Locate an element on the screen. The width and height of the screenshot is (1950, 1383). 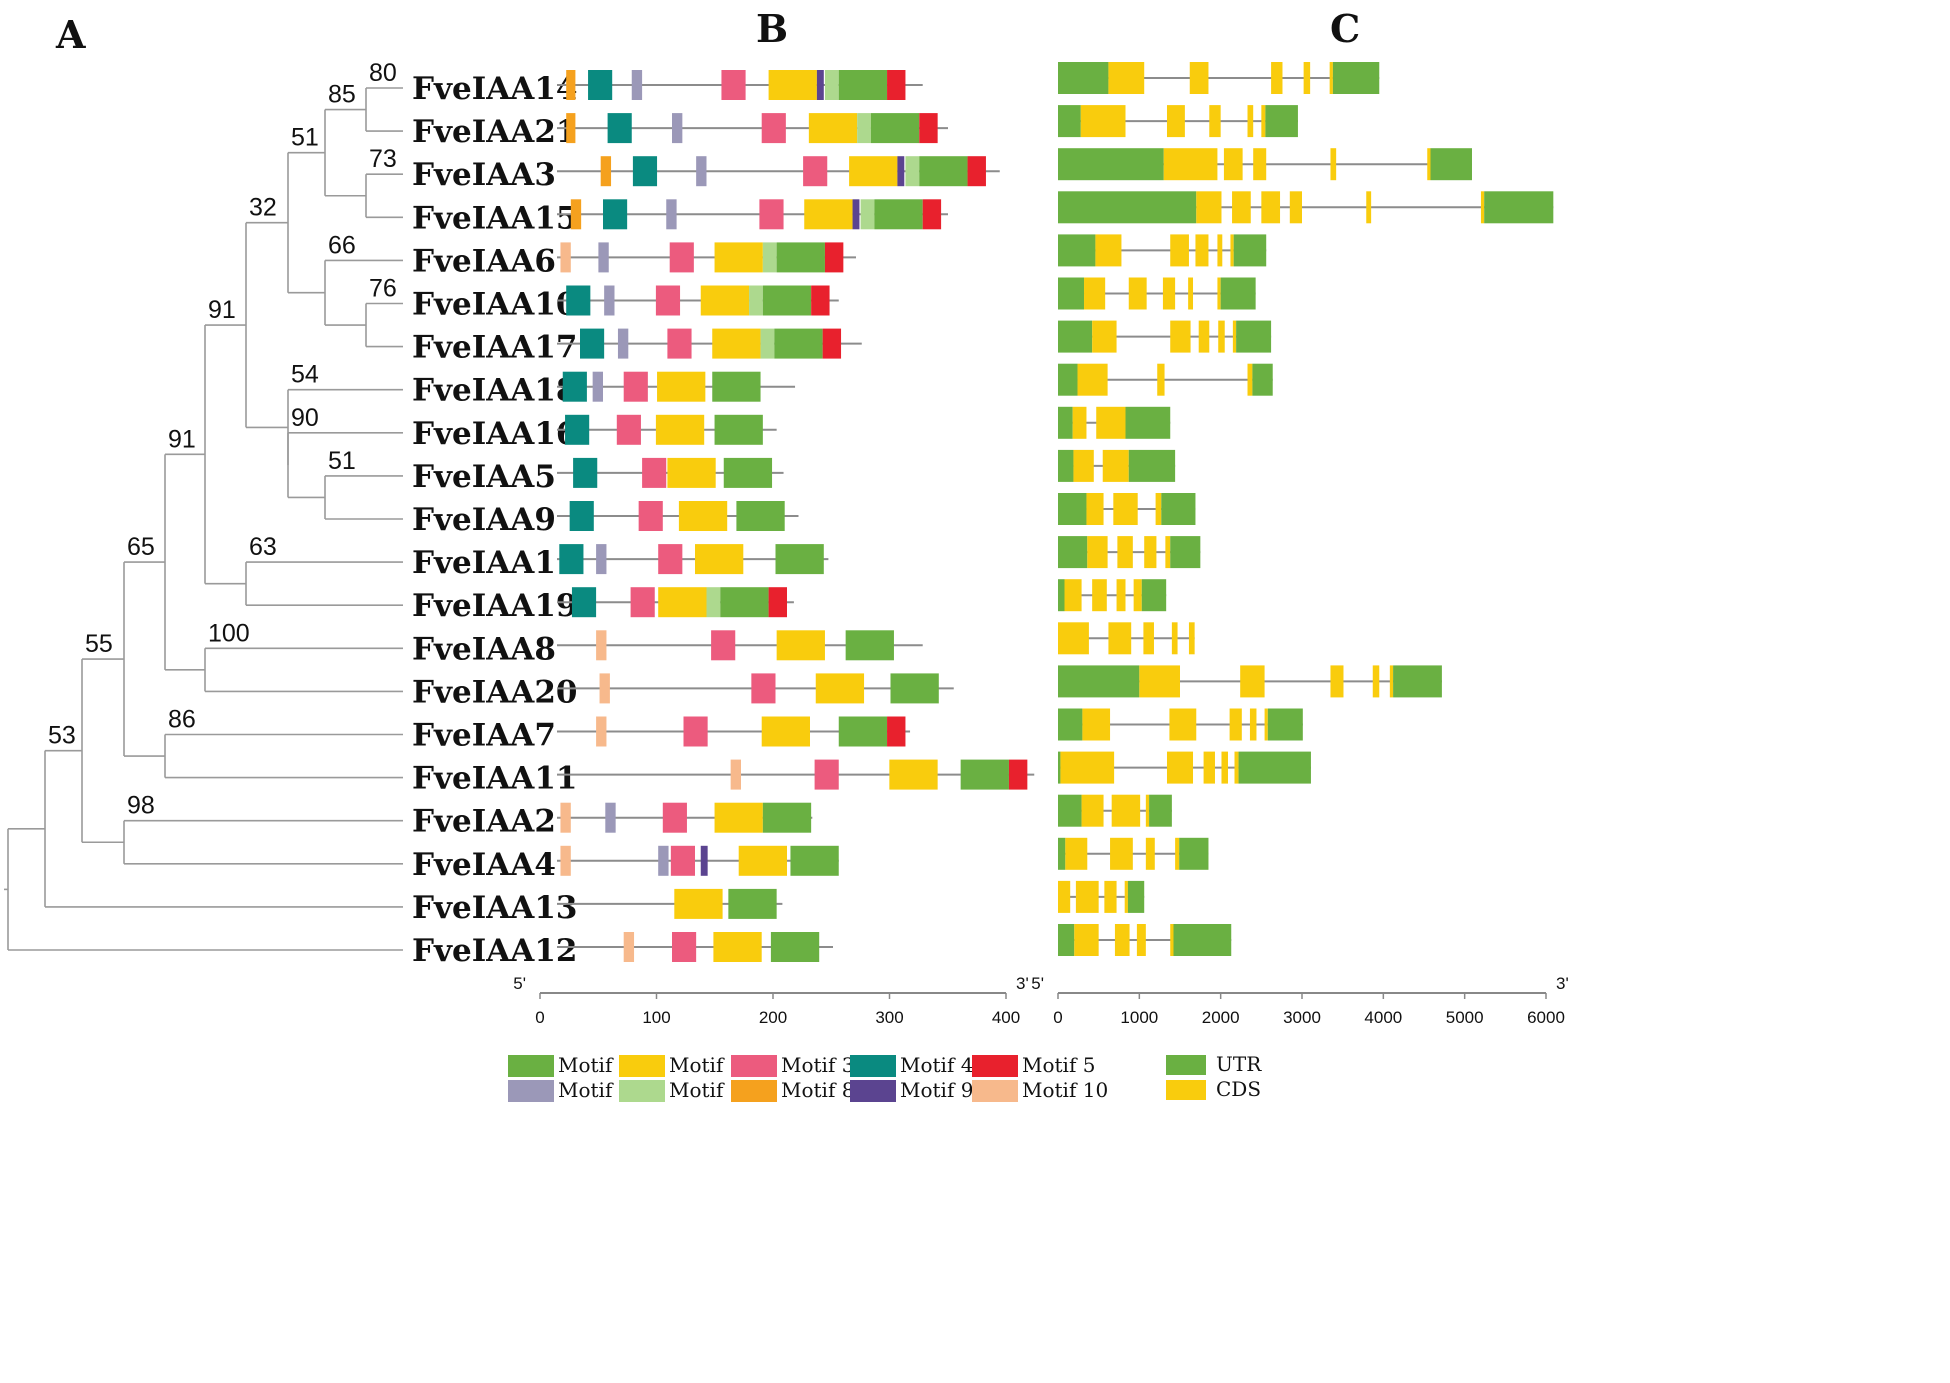
structure-tick-label: 6000 is located at coordinates (1546, 1017).